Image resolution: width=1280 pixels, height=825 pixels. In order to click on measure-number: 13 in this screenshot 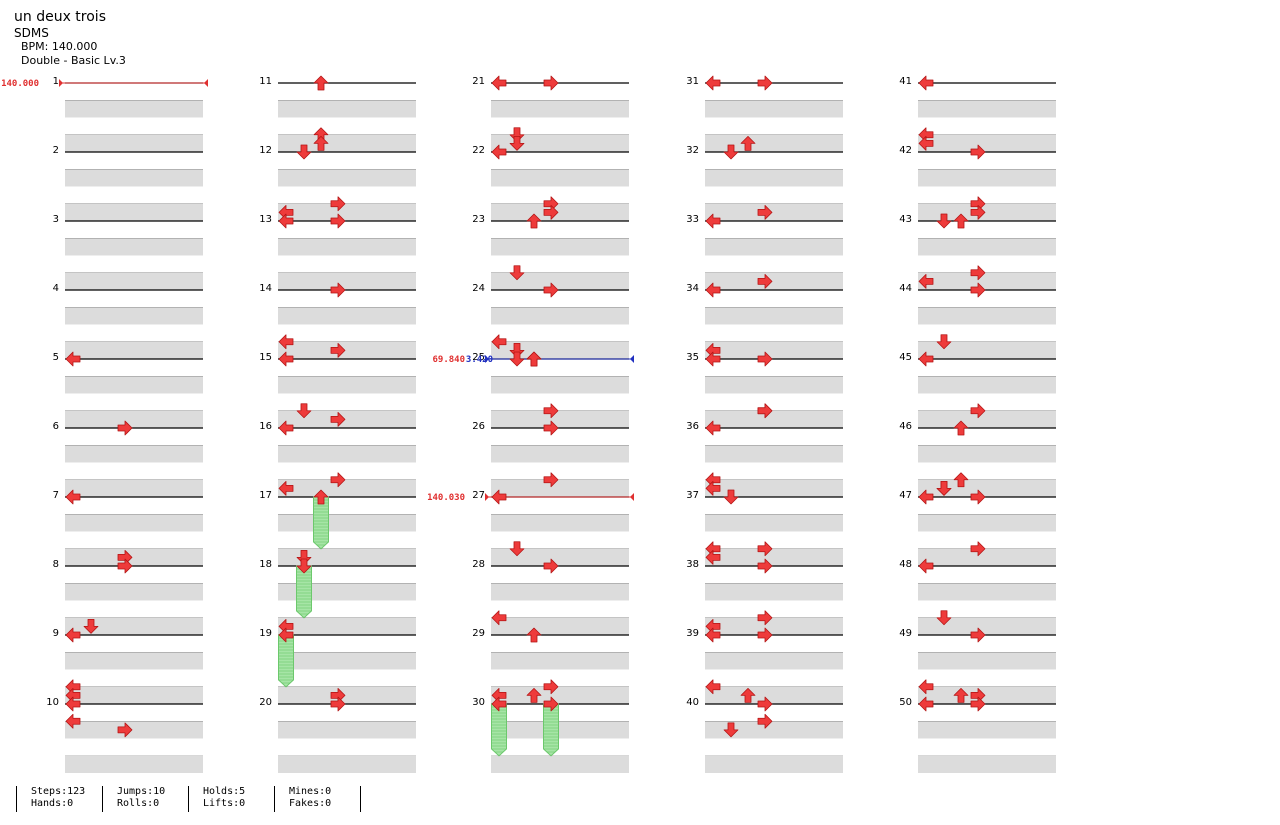, I will do `click(265, 219)`.